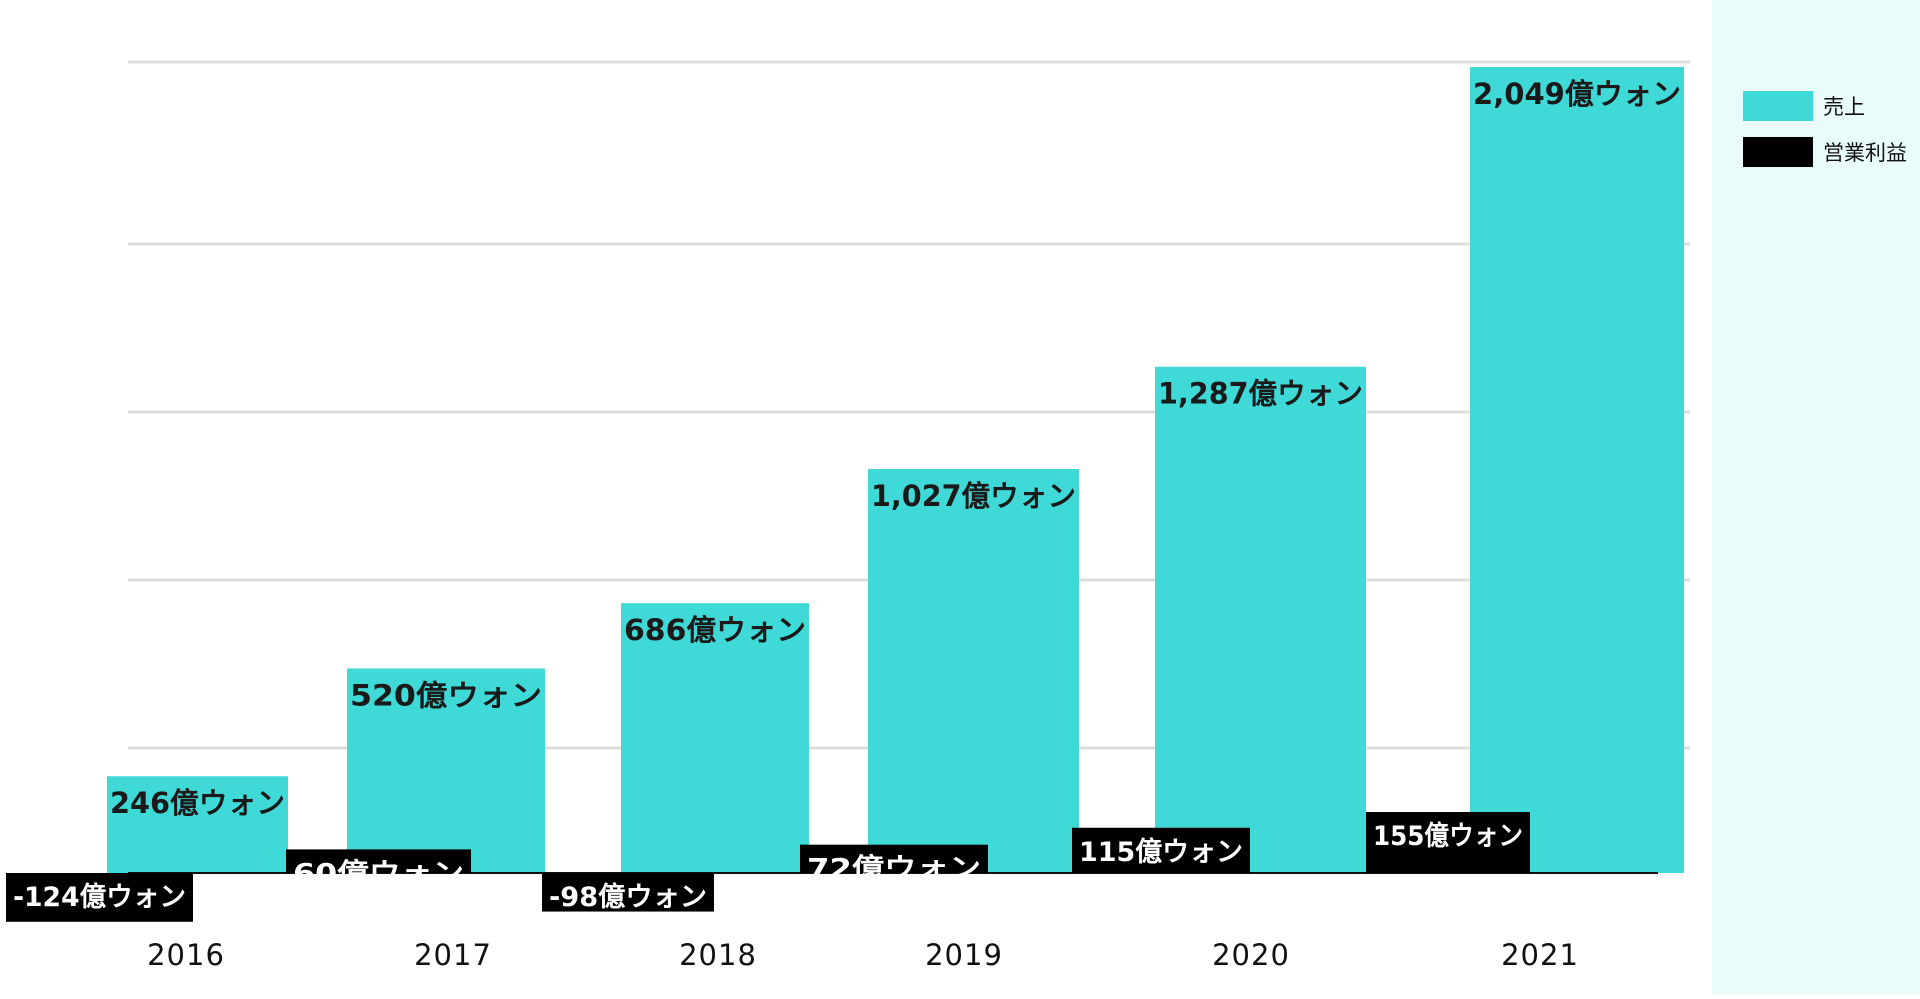  Describe the element at coordinates (378, 873) in the screenshot. I see `profit-data-label-2017: 60億ウォン` at that location.